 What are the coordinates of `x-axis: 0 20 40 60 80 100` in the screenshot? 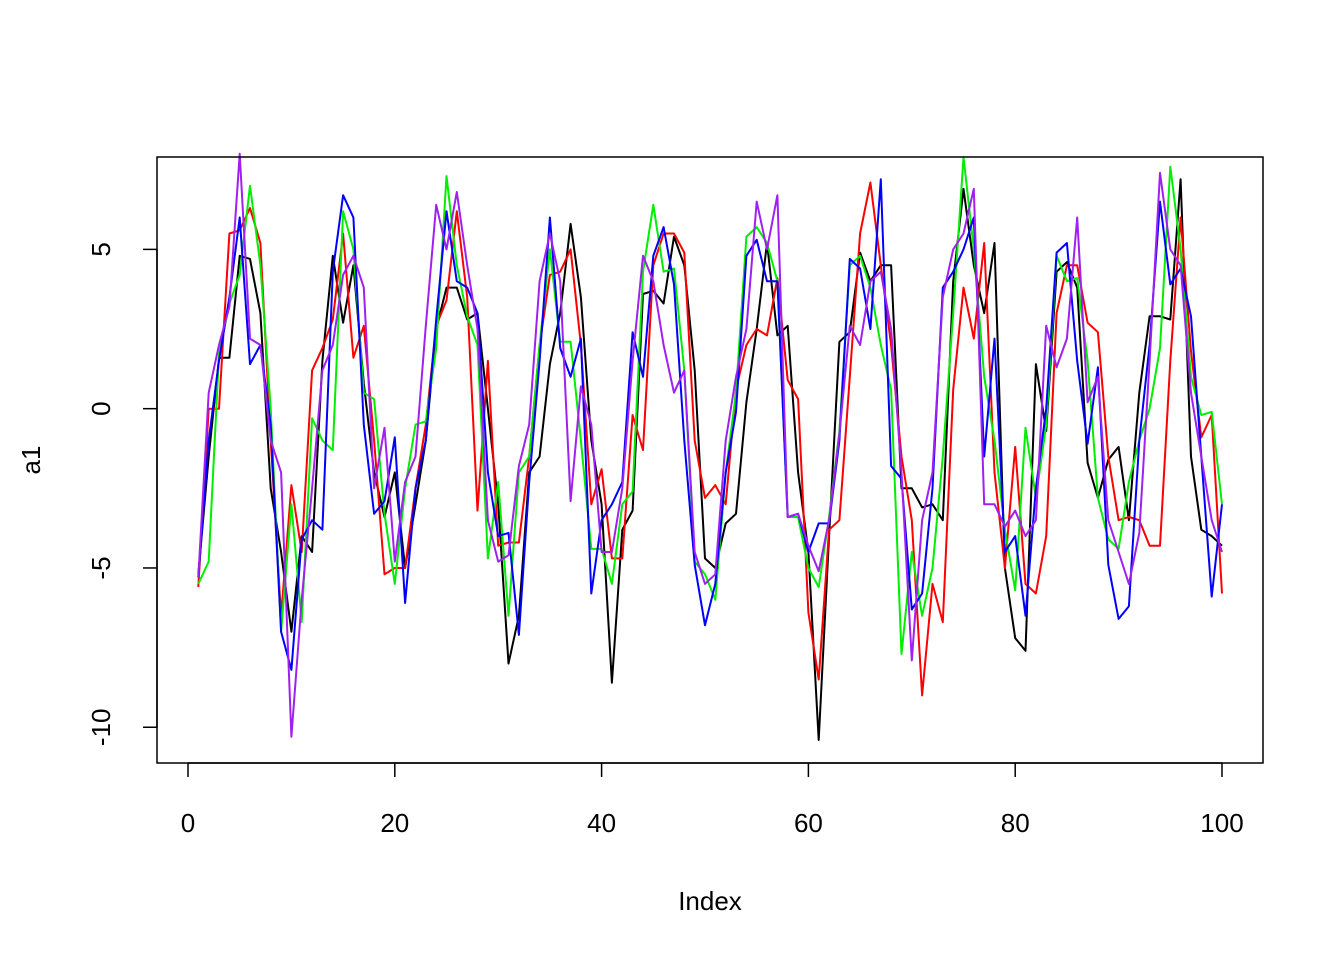 It's located at (712, 800).